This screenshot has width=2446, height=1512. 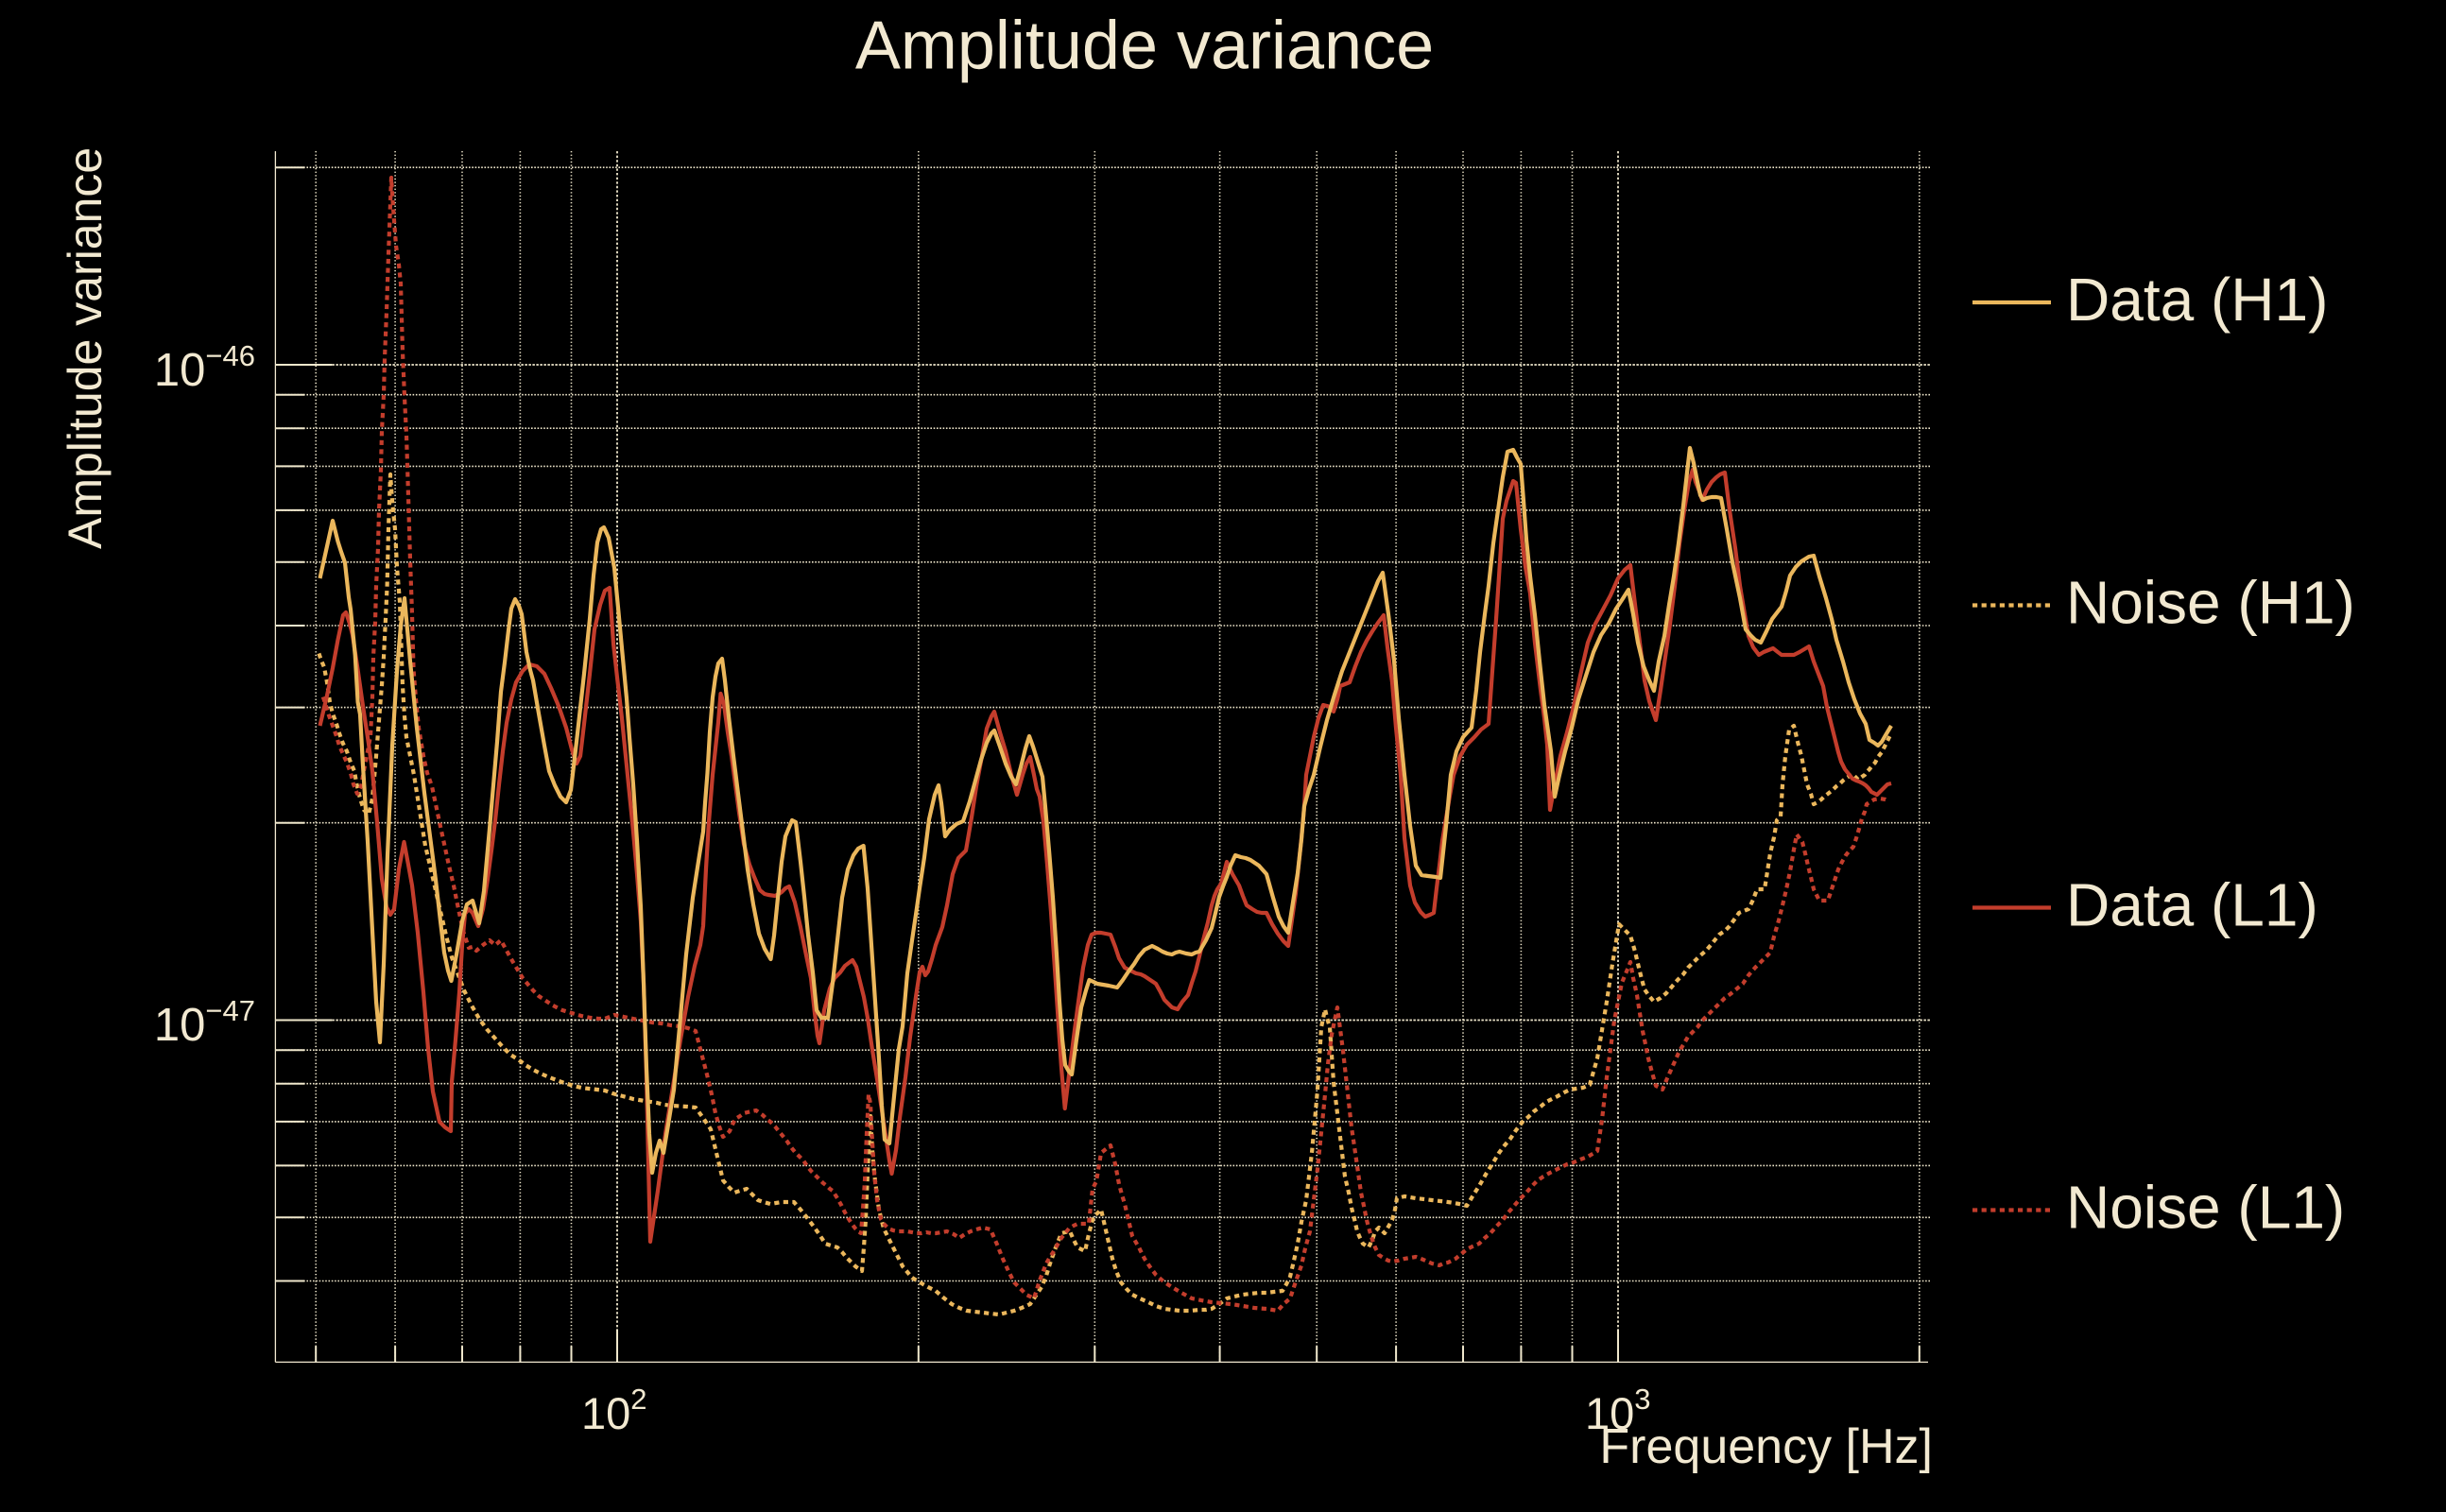 What do you see at coordinates (2192, 905) in the screenshot?
I see `svg-text: Data (L1)` at bounding box center [2192, 905].